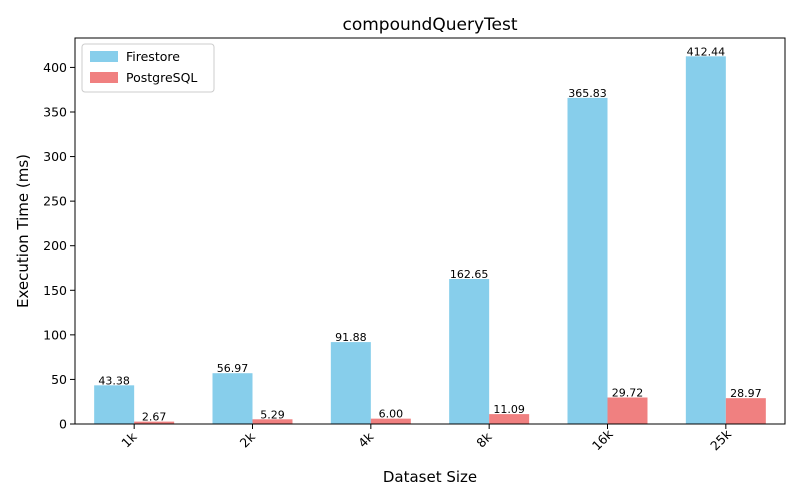 The image size is (800, 500). I want to click on y-tick-label-50: 50, so click(59, 379).